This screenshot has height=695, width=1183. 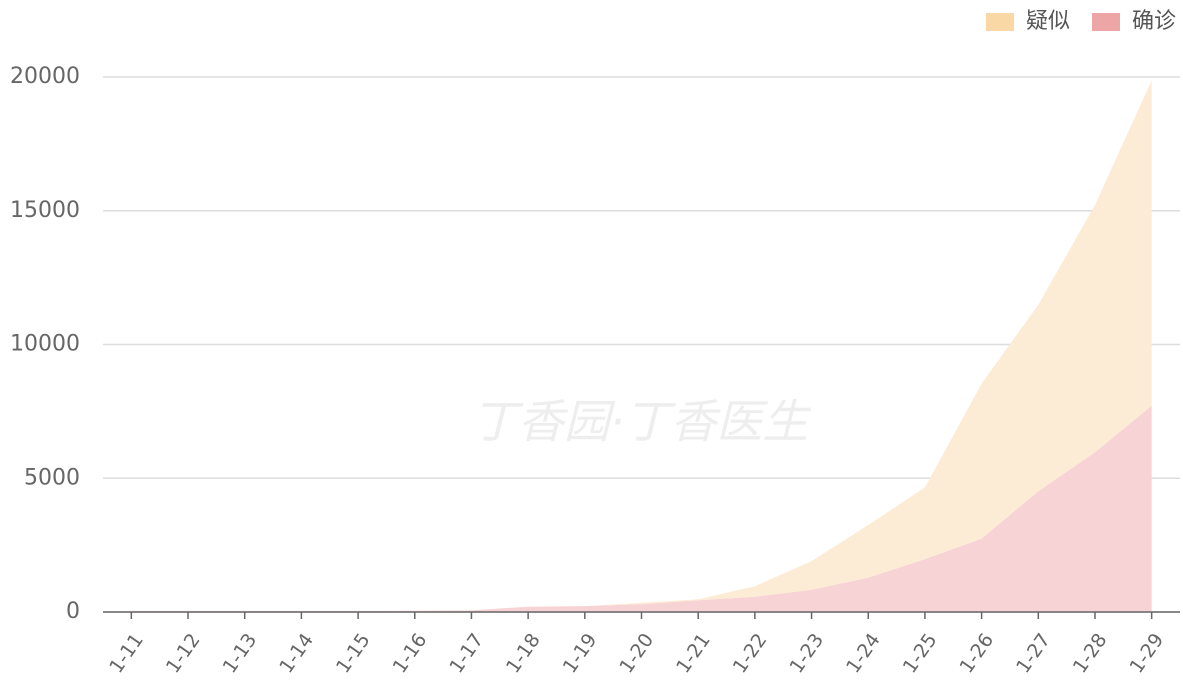 What do you see at coordinates (642, 422) in the screenshot?
I see `watermark: 丁香园·丁香医生` at bounding box center [642, 422].